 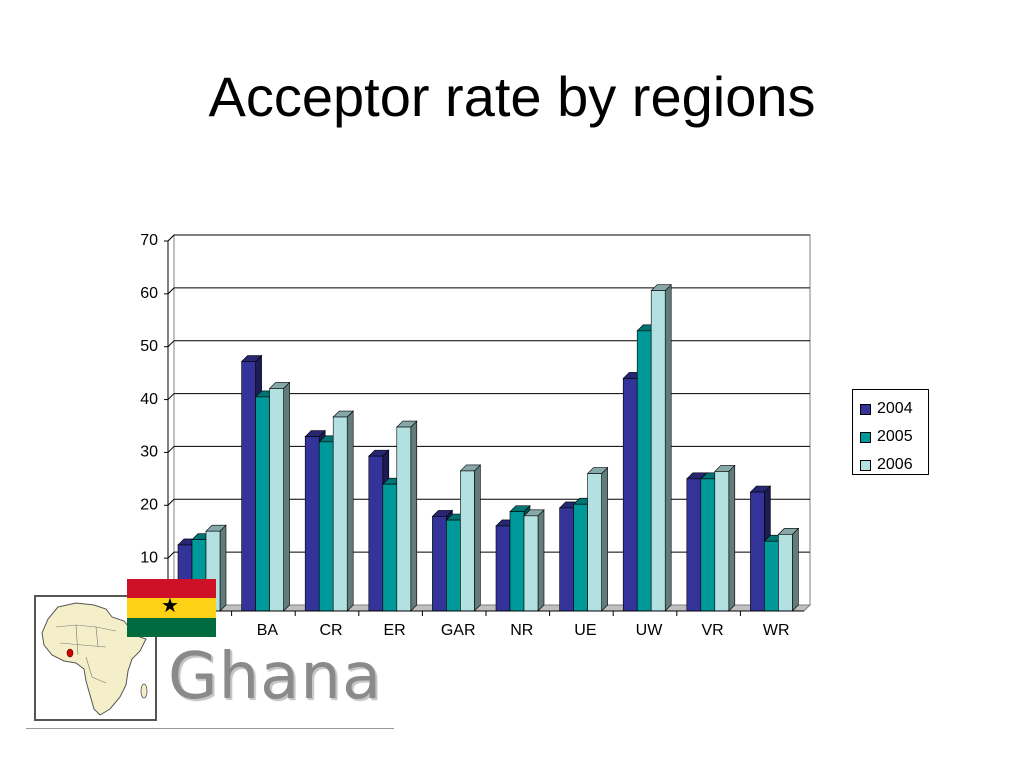 I want to click on x-tick-label-VR: VR, so click(x=712, y=630).